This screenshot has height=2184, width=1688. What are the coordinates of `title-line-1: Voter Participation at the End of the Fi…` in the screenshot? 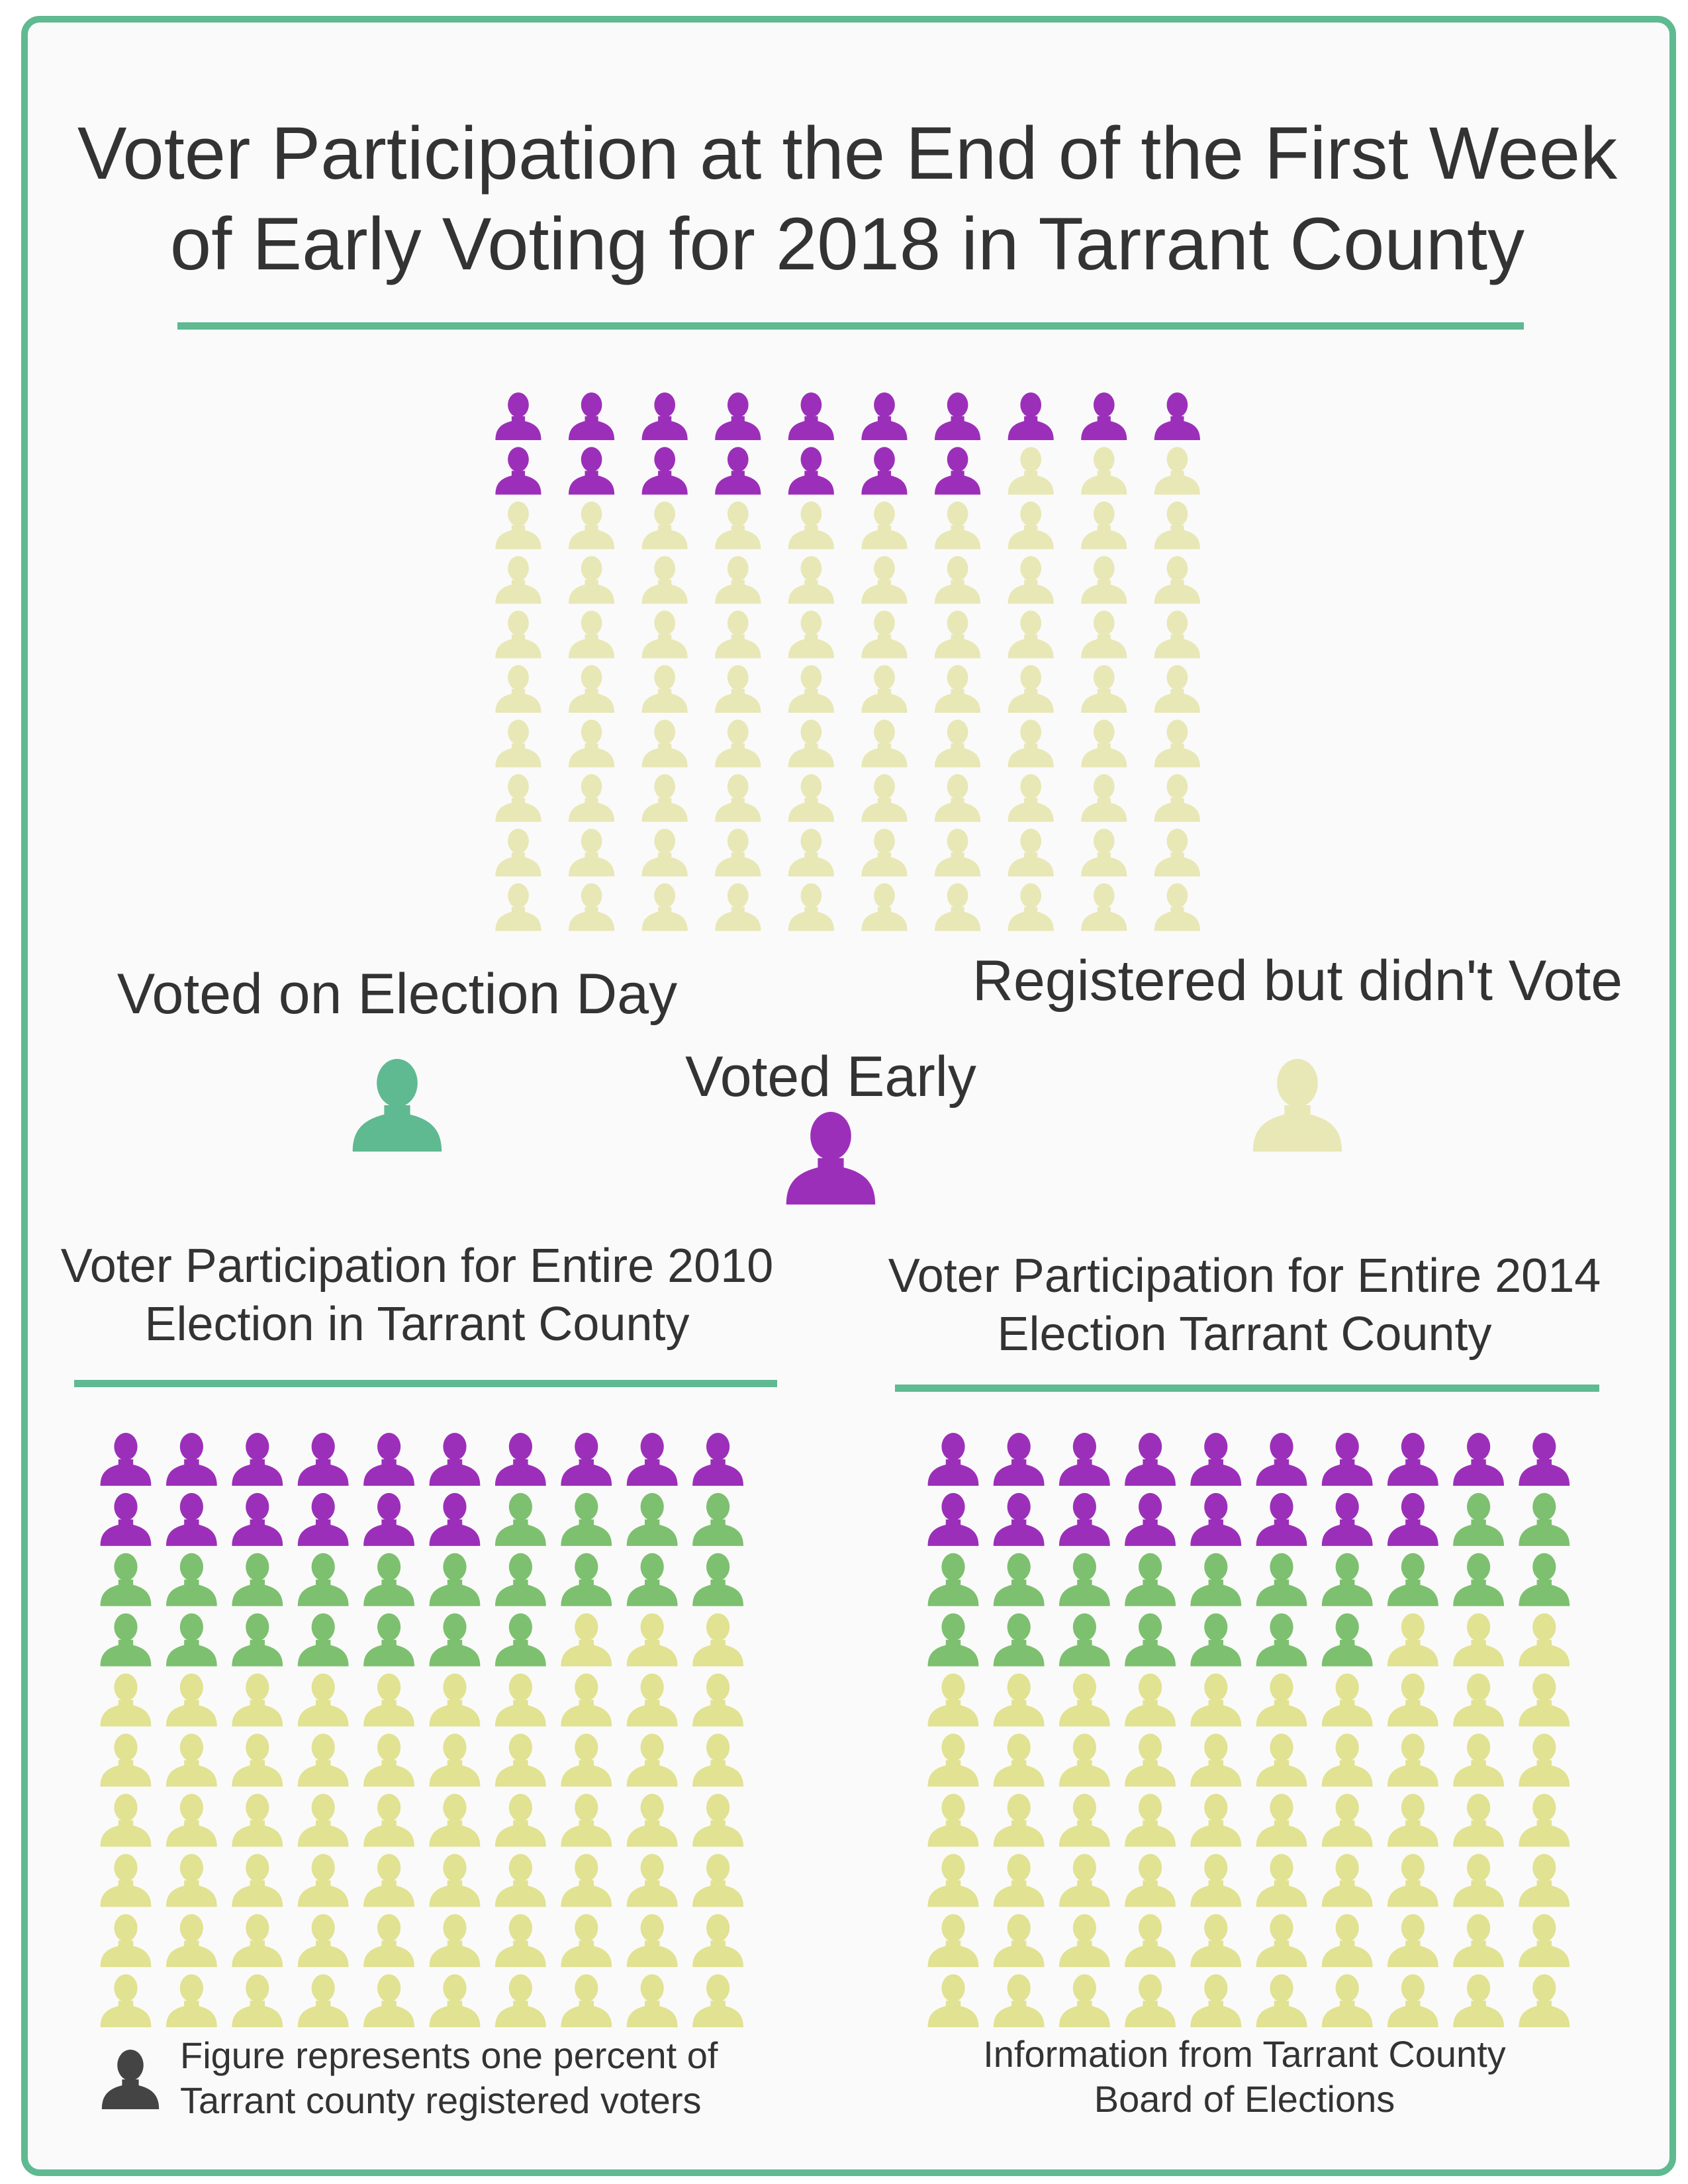 It's located at (847, 153).